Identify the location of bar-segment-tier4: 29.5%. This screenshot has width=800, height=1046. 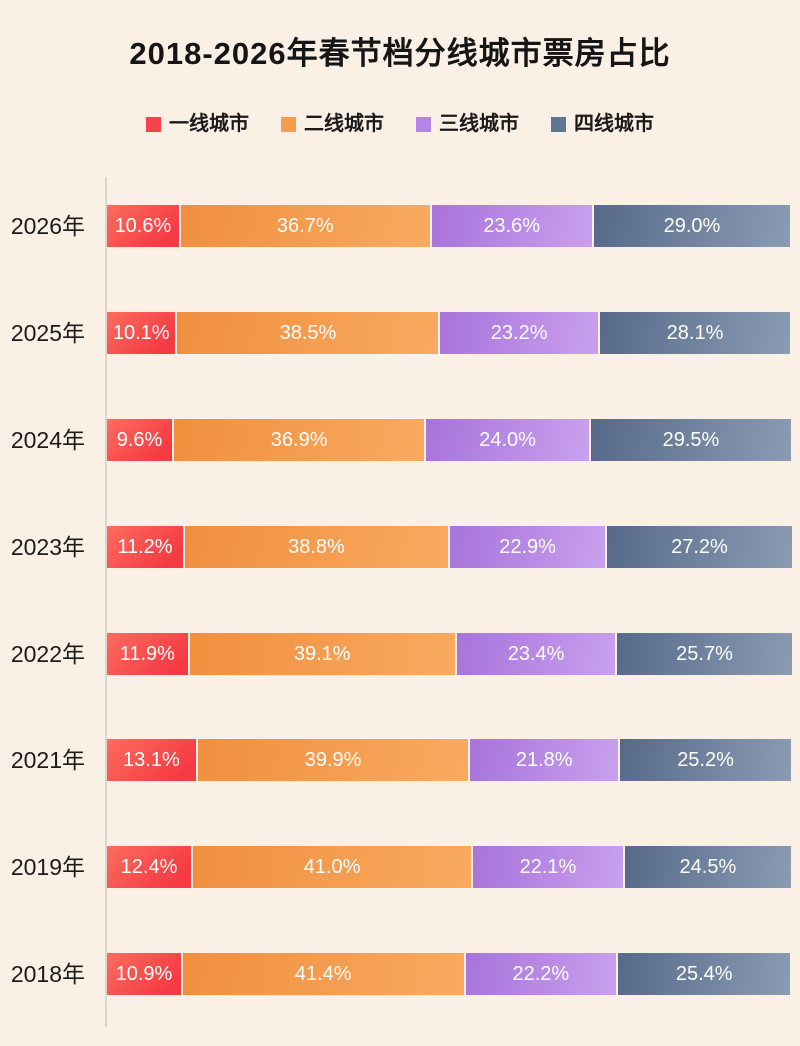
(690, 439).